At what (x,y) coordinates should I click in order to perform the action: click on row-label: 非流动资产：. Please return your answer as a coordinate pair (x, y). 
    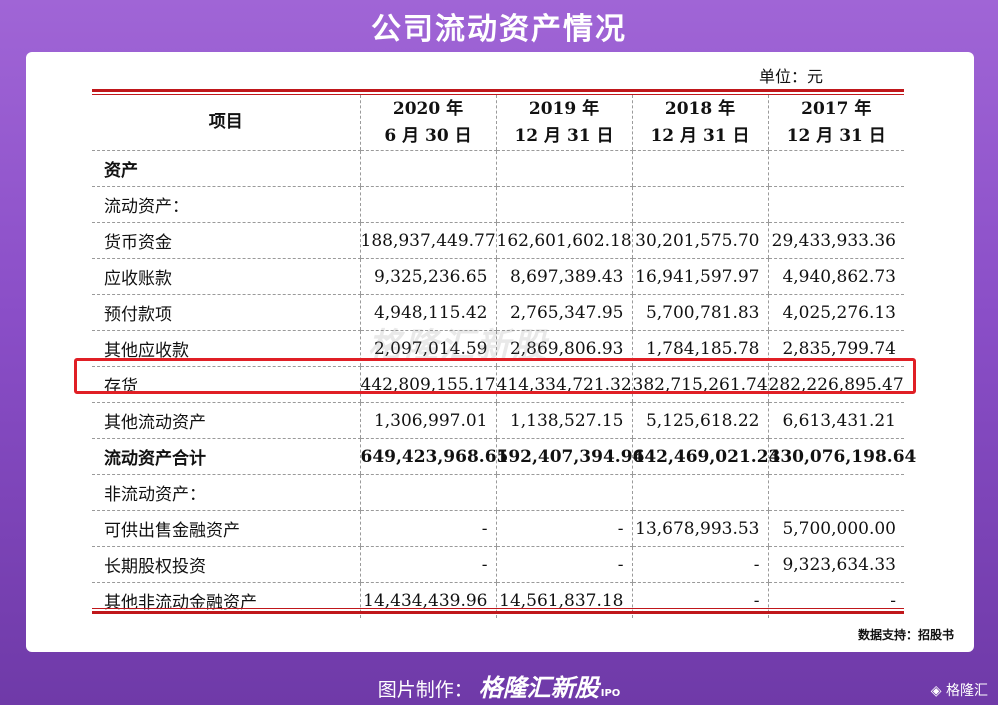
    Looking at the image, I should click on (226, 492).